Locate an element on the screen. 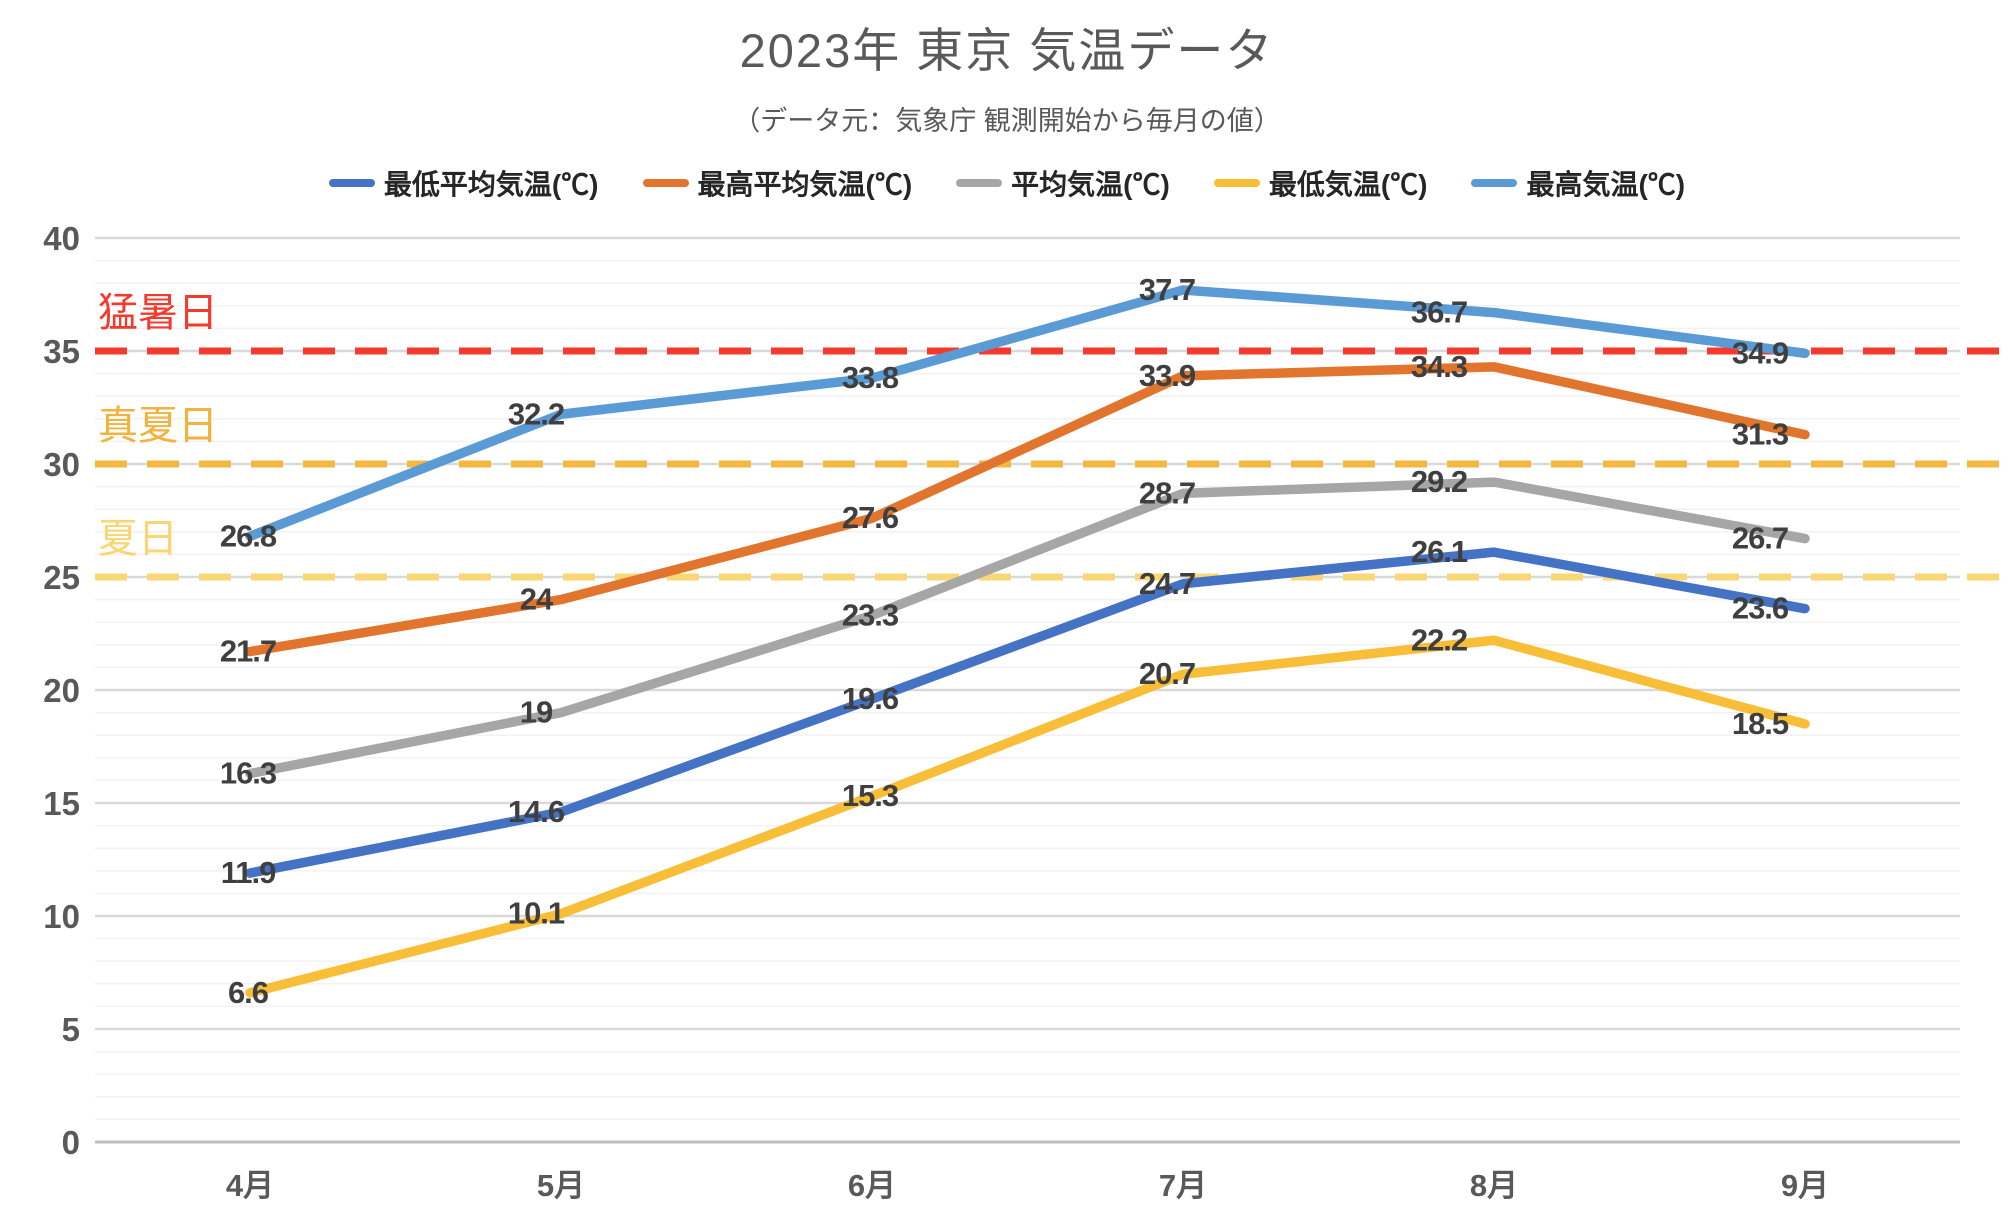 This screenshot has height=1216, width=2014. data-label-min-avg-temp: 14.6 is located at coordinates (536, 811).